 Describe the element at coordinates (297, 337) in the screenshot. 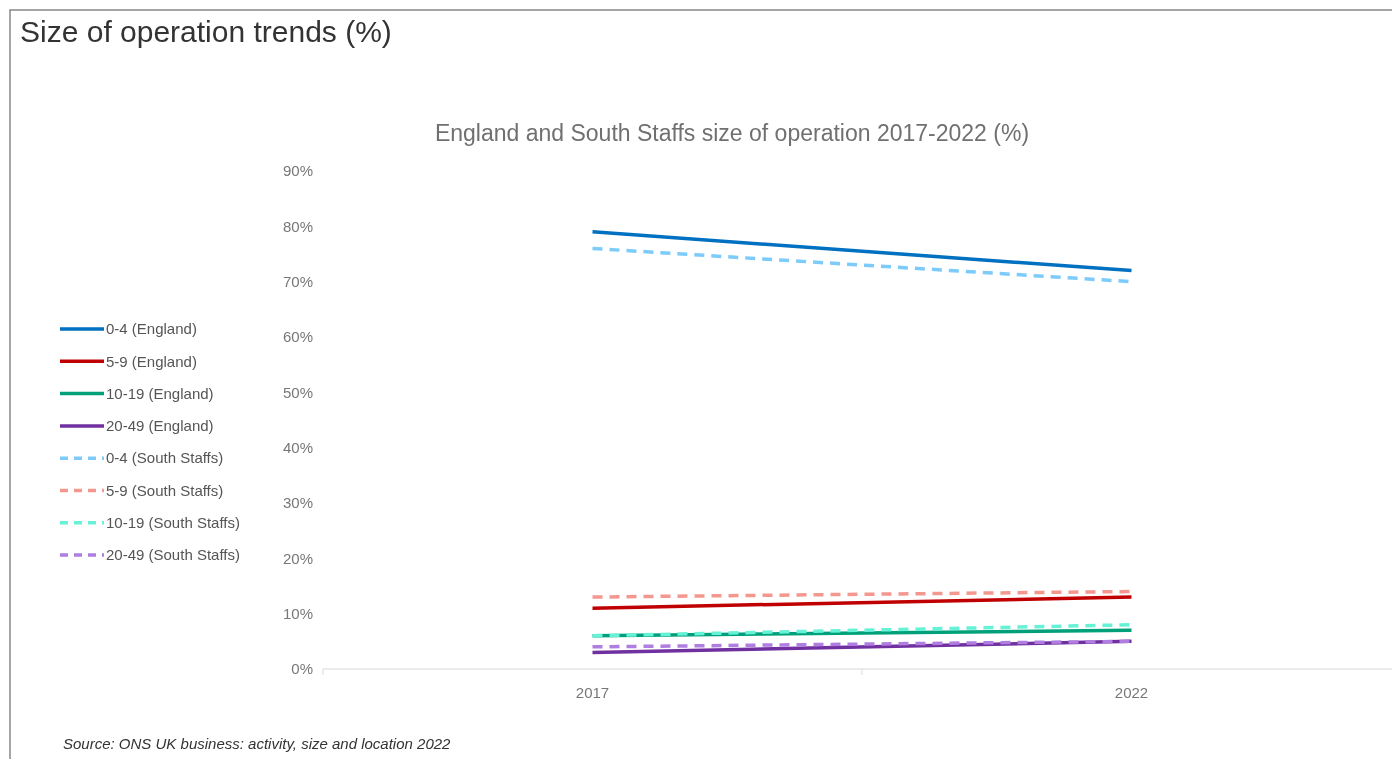

I see `y-tick-label: 60%` at that location.